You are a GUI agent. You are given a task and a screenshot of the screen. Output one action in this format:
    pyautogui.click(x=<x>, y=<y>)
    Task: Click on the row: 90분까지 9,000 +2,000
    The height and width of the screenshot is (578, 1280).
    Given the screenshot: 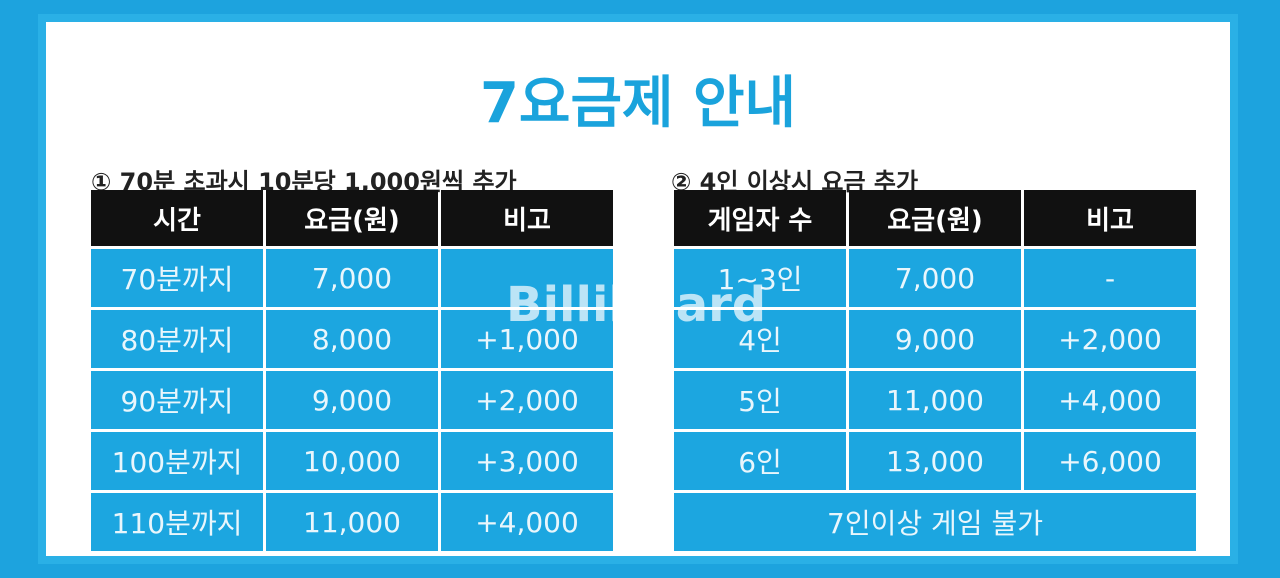 What is the action you would take?
    pyautogui.click(x=352, y=400)
    